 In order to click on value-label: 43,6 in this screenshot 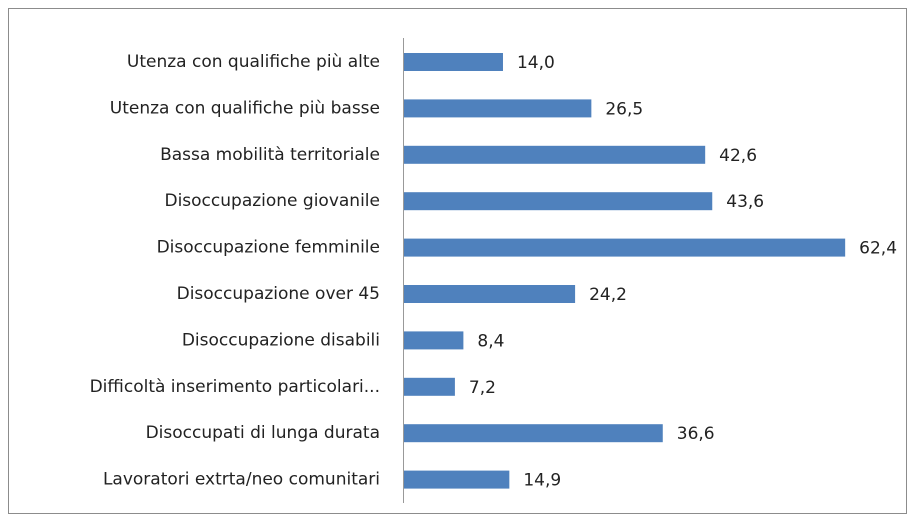, I will do `click(745, 202)`.